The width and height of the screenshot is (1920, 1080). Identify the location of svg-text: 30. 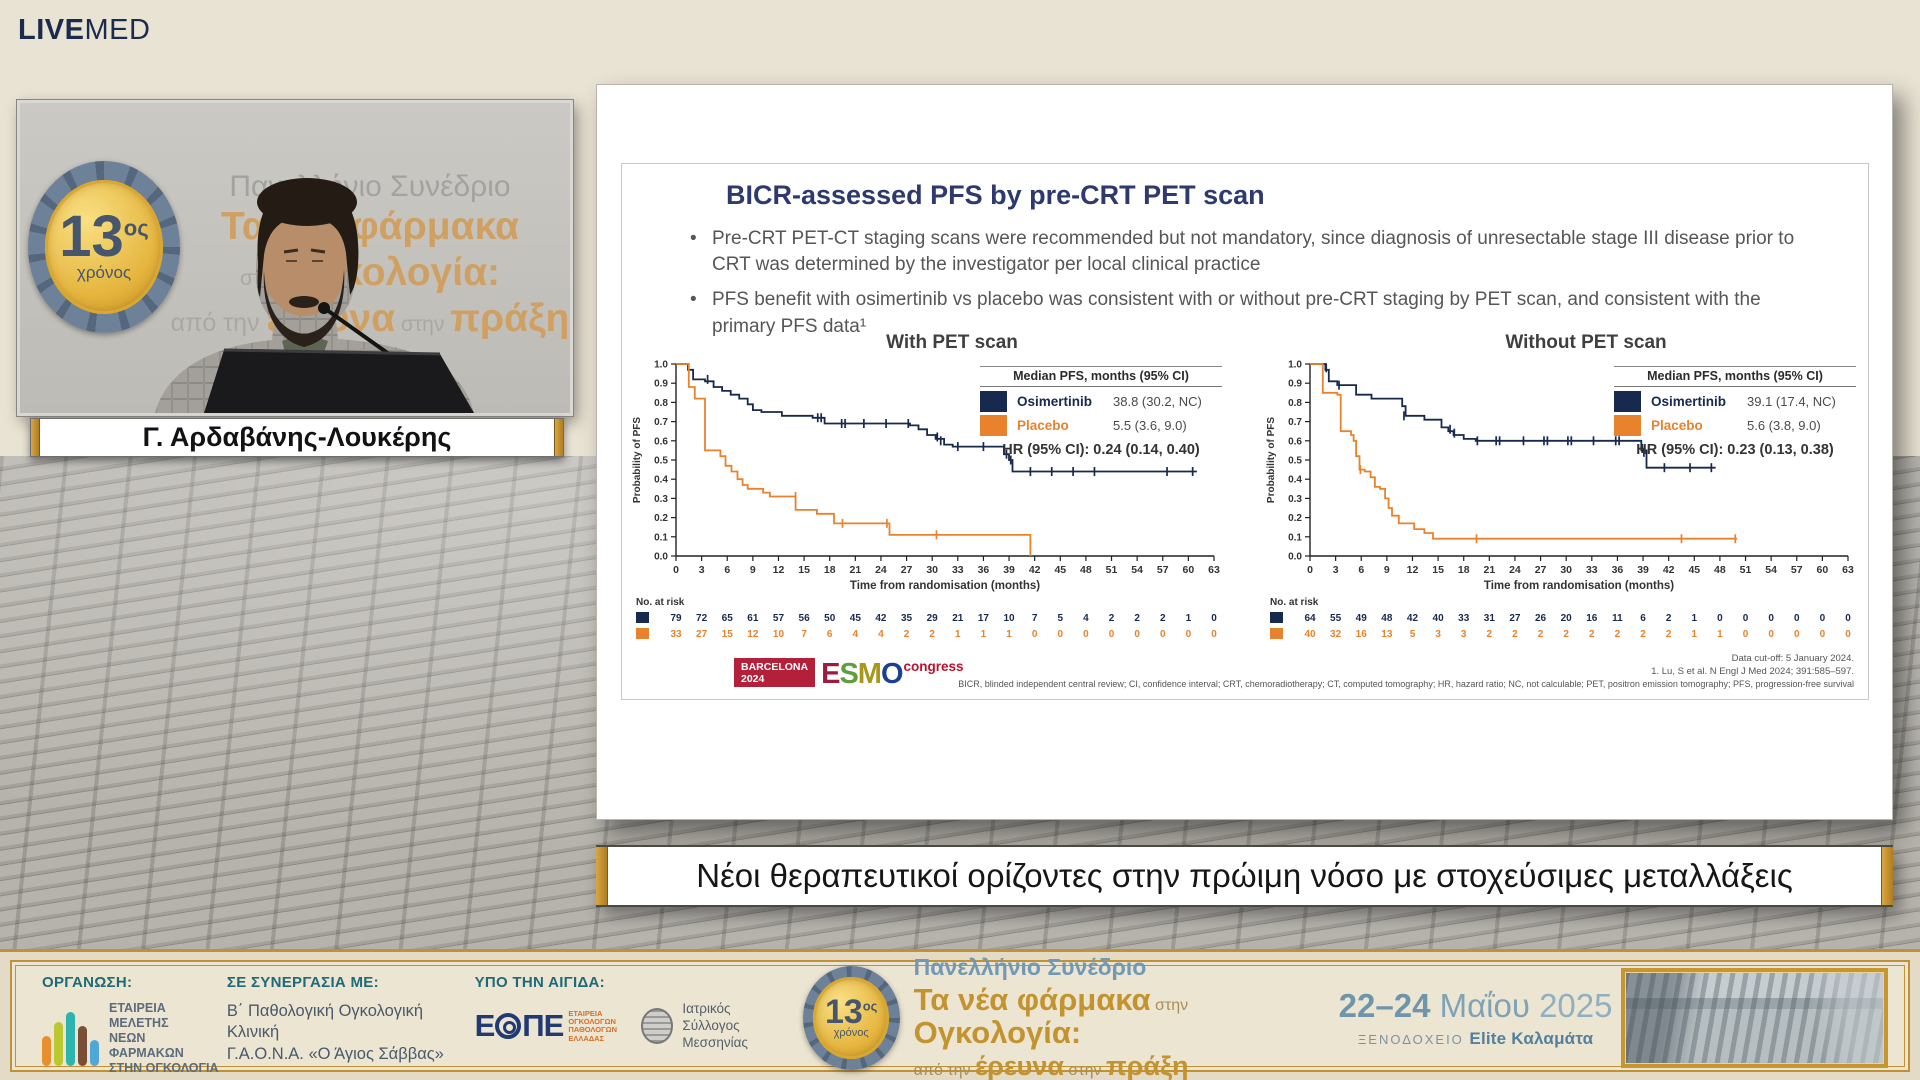
(1566, 570).